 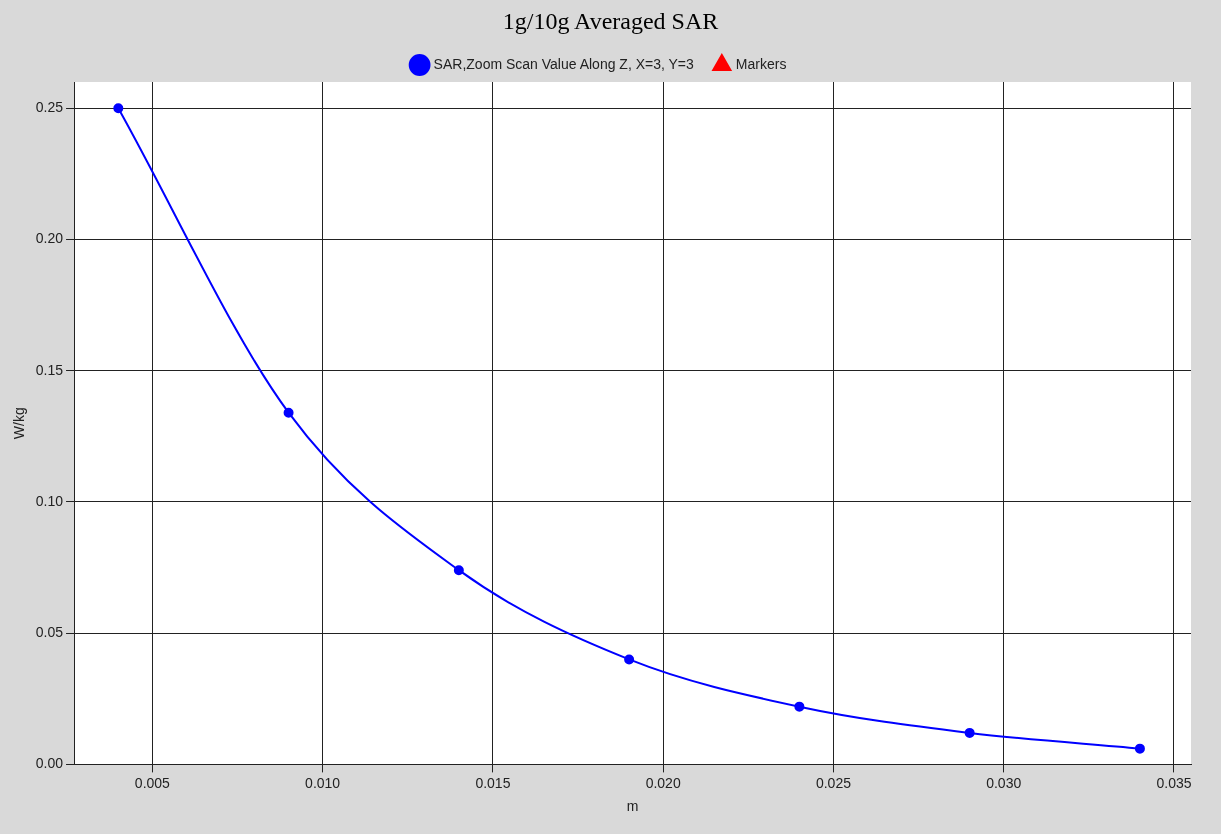 What do you see at coordinates (49, 500) in the screenshot?
I see `y-tick-label: 0.10` at bounding box center [49, 500].